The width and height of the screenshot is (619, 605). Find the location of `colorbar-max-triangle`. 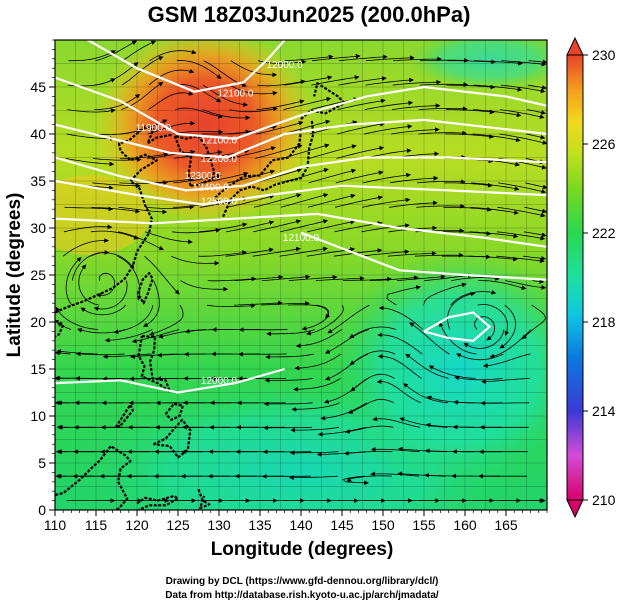

colorbar-max-triangle is located at coordinates (575, 46).